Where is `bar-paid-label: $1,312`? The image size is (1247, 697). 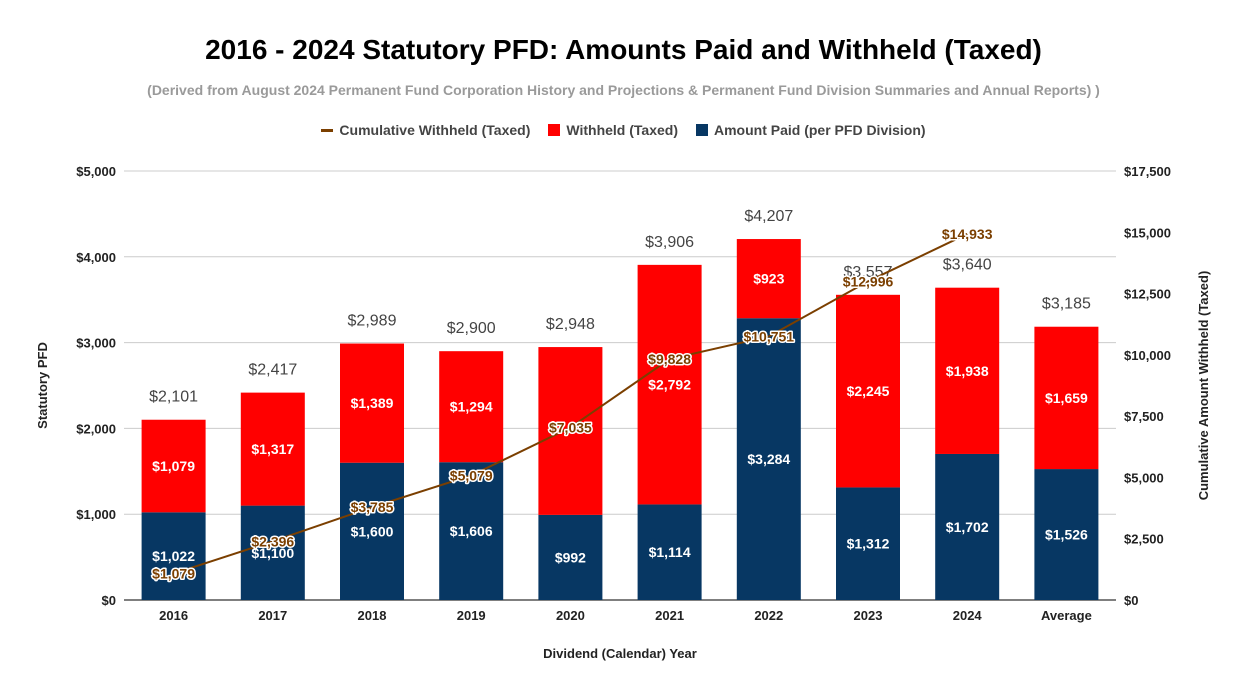 bar-paid-label: $1,312 is located at coordinates (868, 544).